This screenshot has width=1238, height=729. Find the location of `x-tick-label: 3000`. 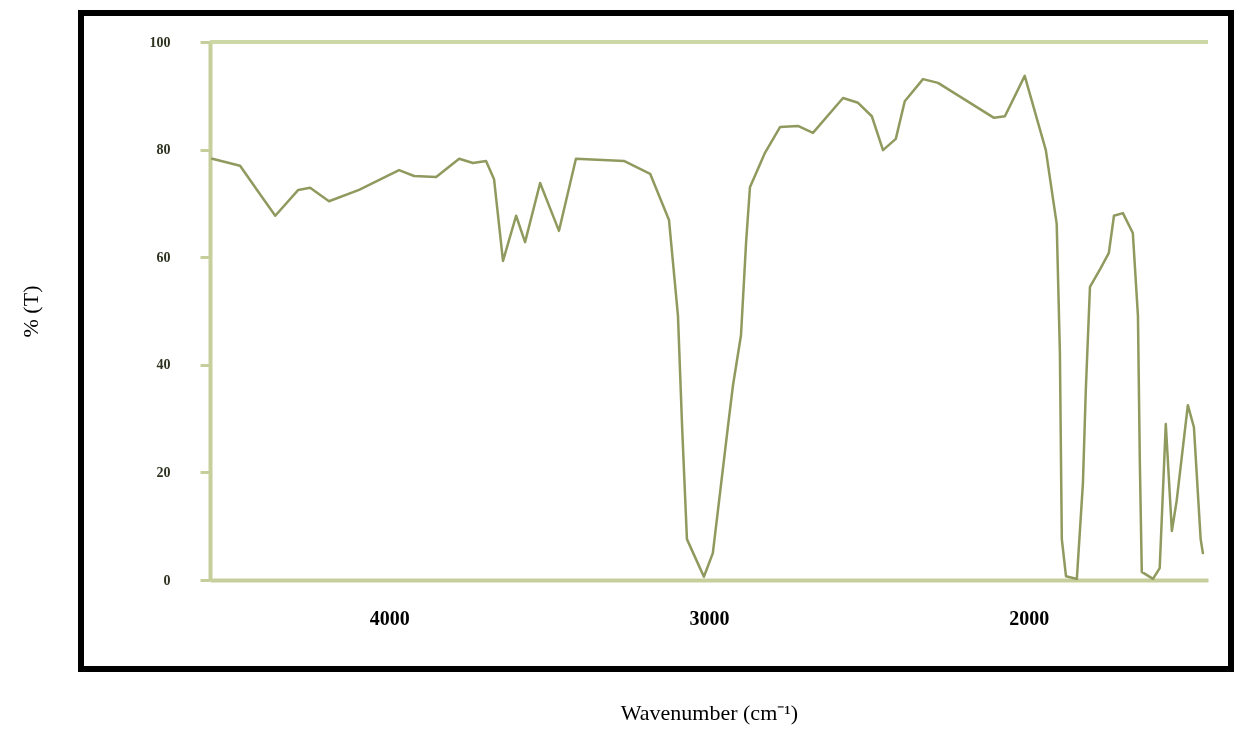

x-tick-label: 3000 is located at coordinates (709, 617).